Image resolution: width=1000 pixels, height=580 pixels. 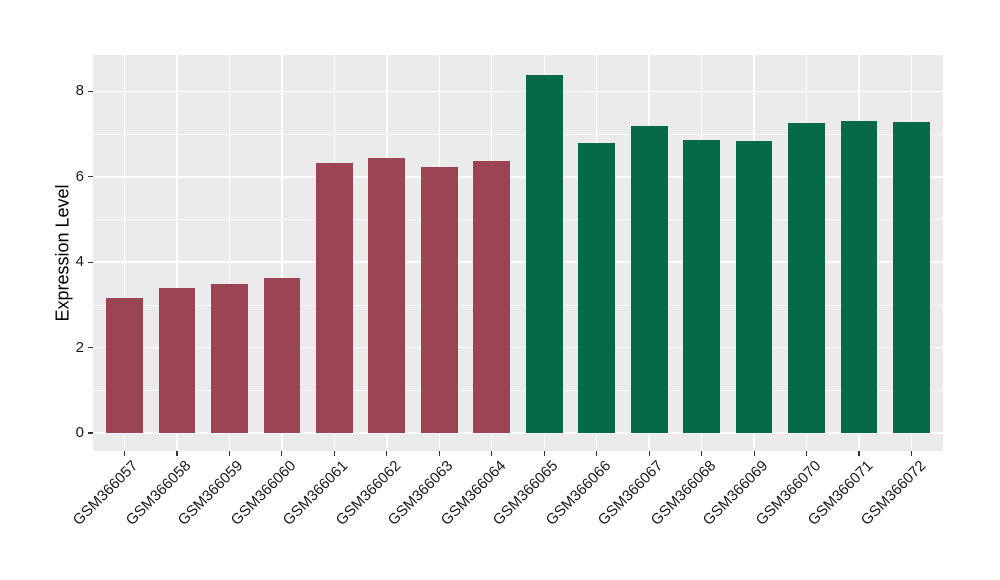 What do you see at coordinates (124, 253) in the screenshot?
I see `gridline-x-GSM366057` at bounding box center [124, 253].